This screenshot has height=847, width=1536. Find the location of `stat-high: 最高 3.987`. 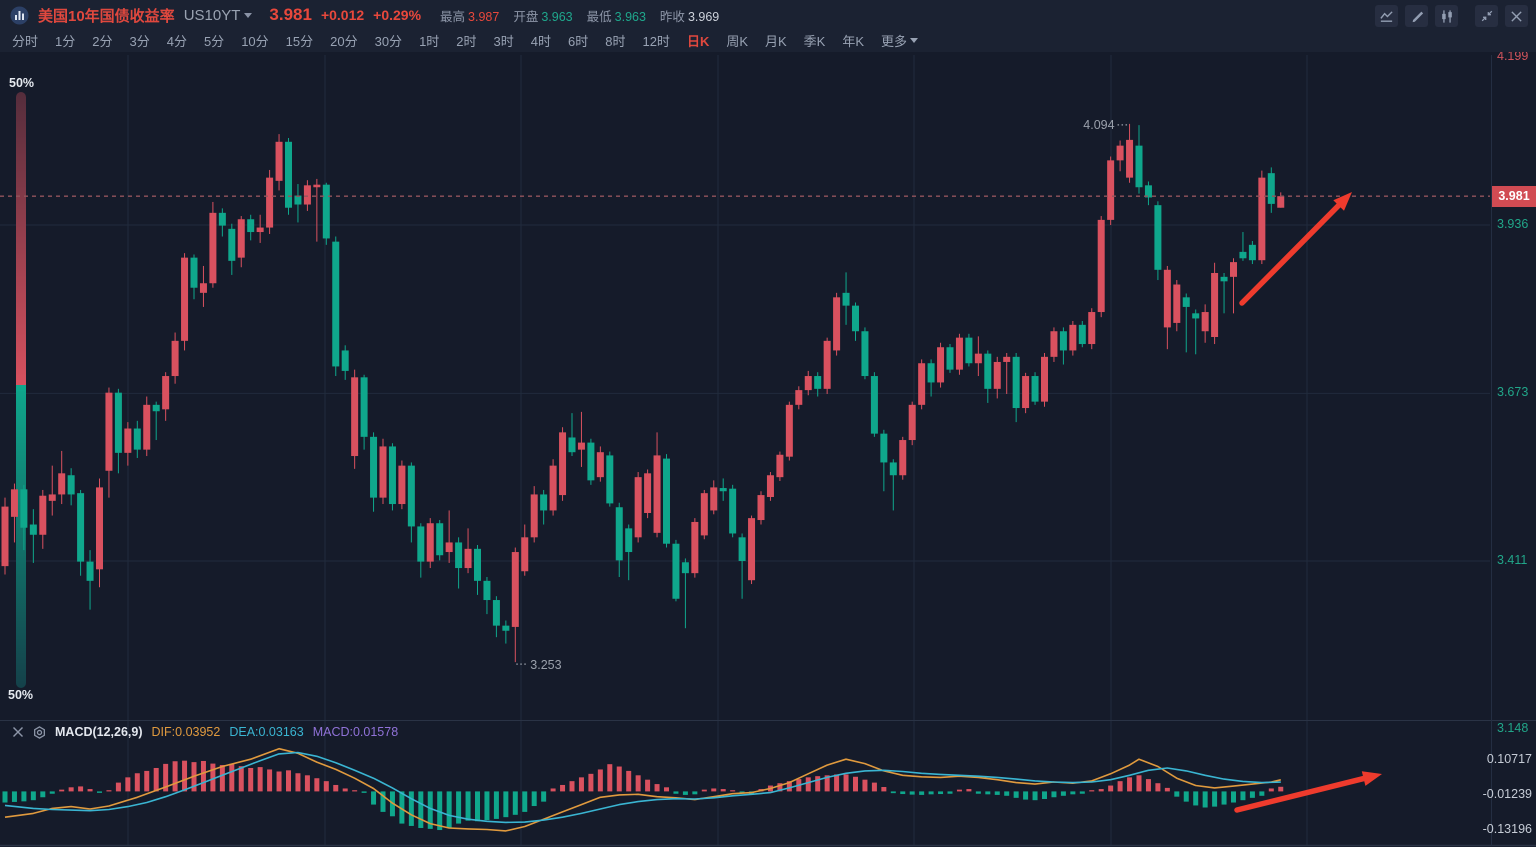

stat-high: 最高 3.987 is located at coordinates (470, 16).